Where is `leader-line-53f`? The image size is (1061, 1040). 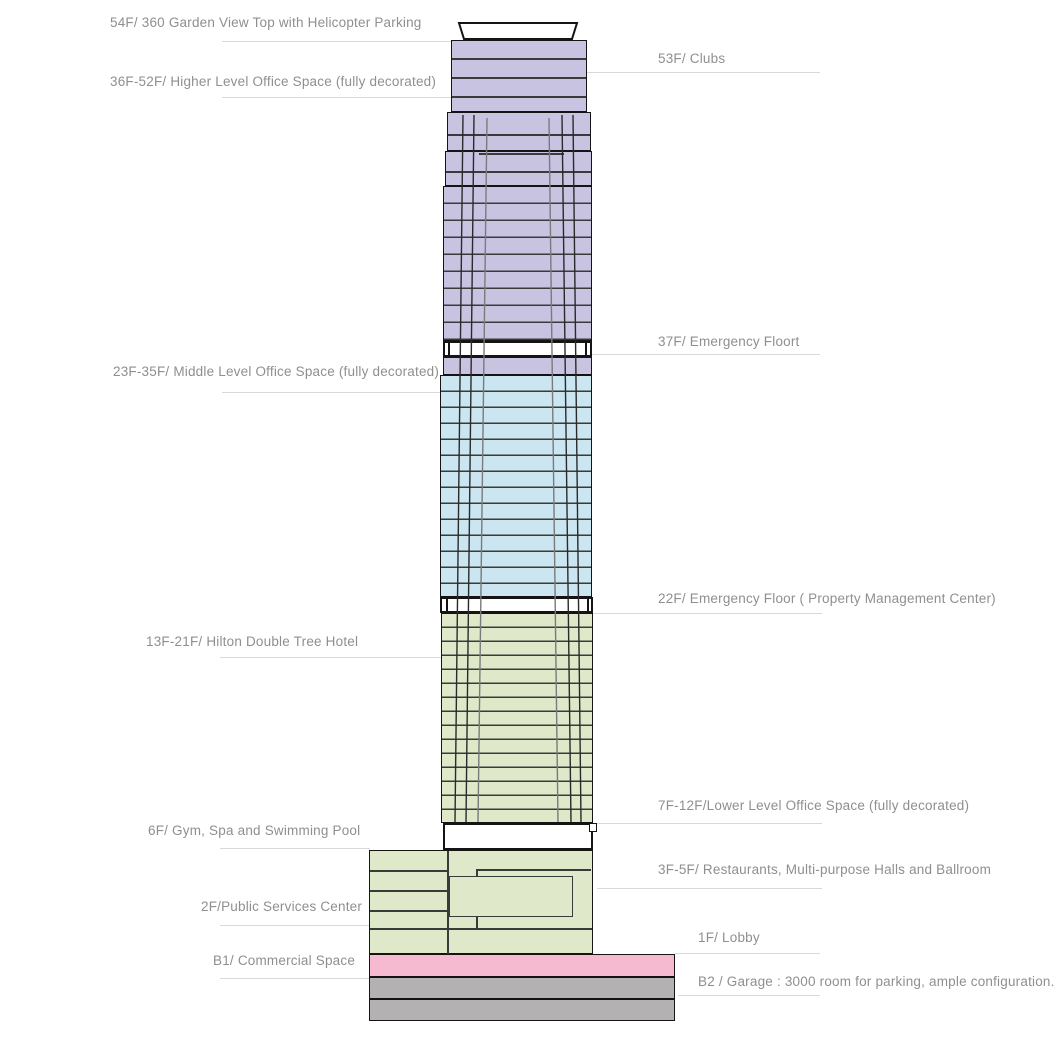
leader-line-53f is located at coordinates (703, 72).